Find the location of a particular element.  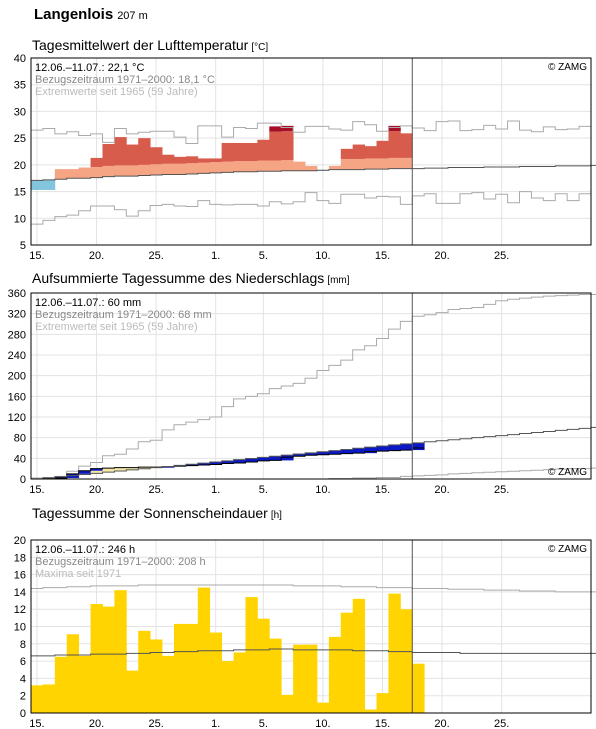

y-tick-label: 16 is located at coordinates (20, 576).